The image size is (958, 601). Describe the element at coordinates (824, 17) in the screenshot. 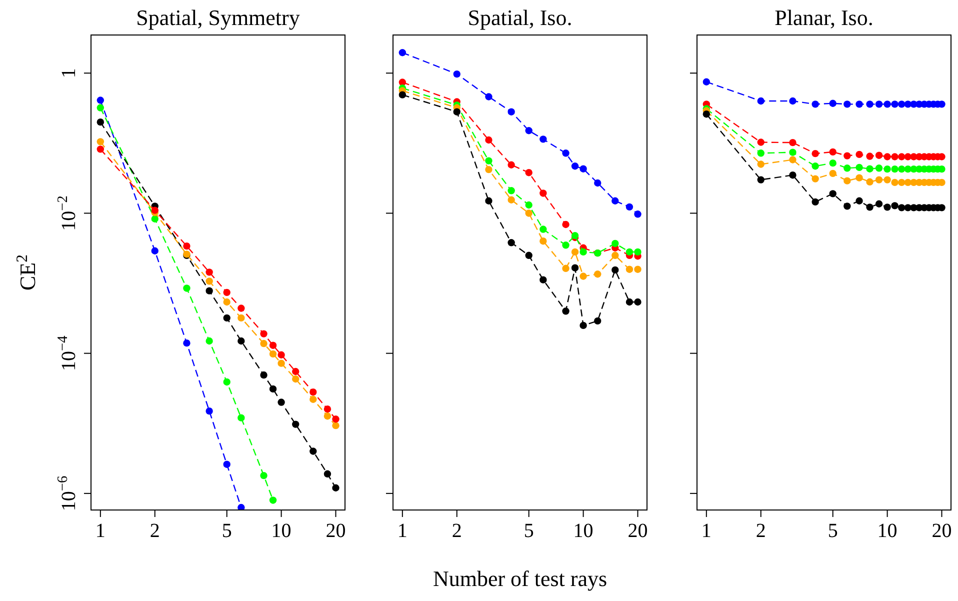

I see `chart-title: Planar, Iso.` at that location.